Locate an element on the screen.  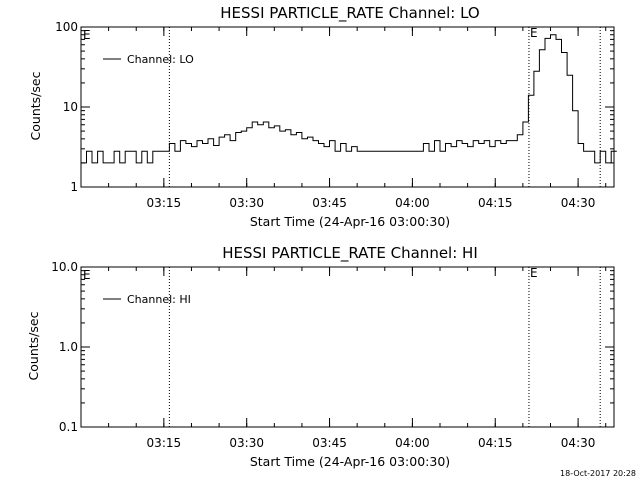
y-tick-label: 10 is located at coordinates (70, 107).